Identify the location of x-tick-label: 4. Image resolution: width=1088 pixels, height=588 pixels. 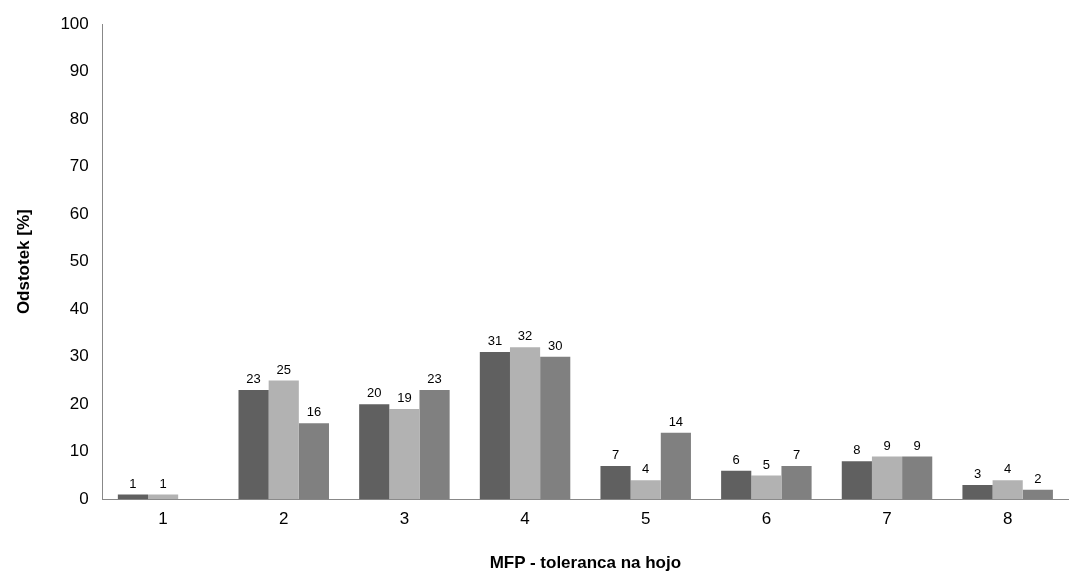
(525, 519).